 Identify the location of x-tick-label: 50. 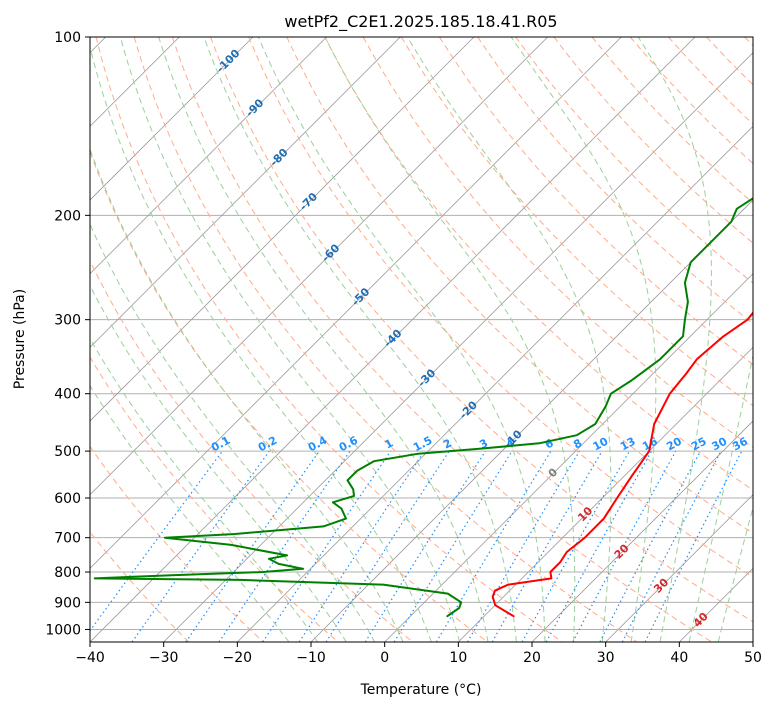
(753, 658).